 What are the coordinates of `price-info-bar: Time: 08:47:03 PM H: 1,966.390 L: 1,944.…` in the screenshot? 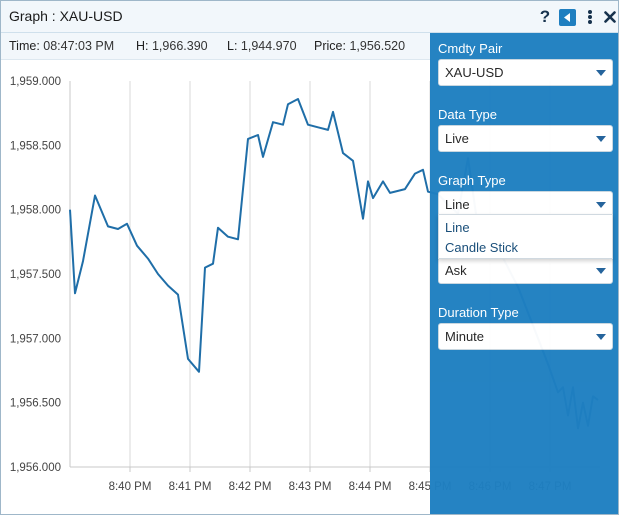 It's located at (216, 46).